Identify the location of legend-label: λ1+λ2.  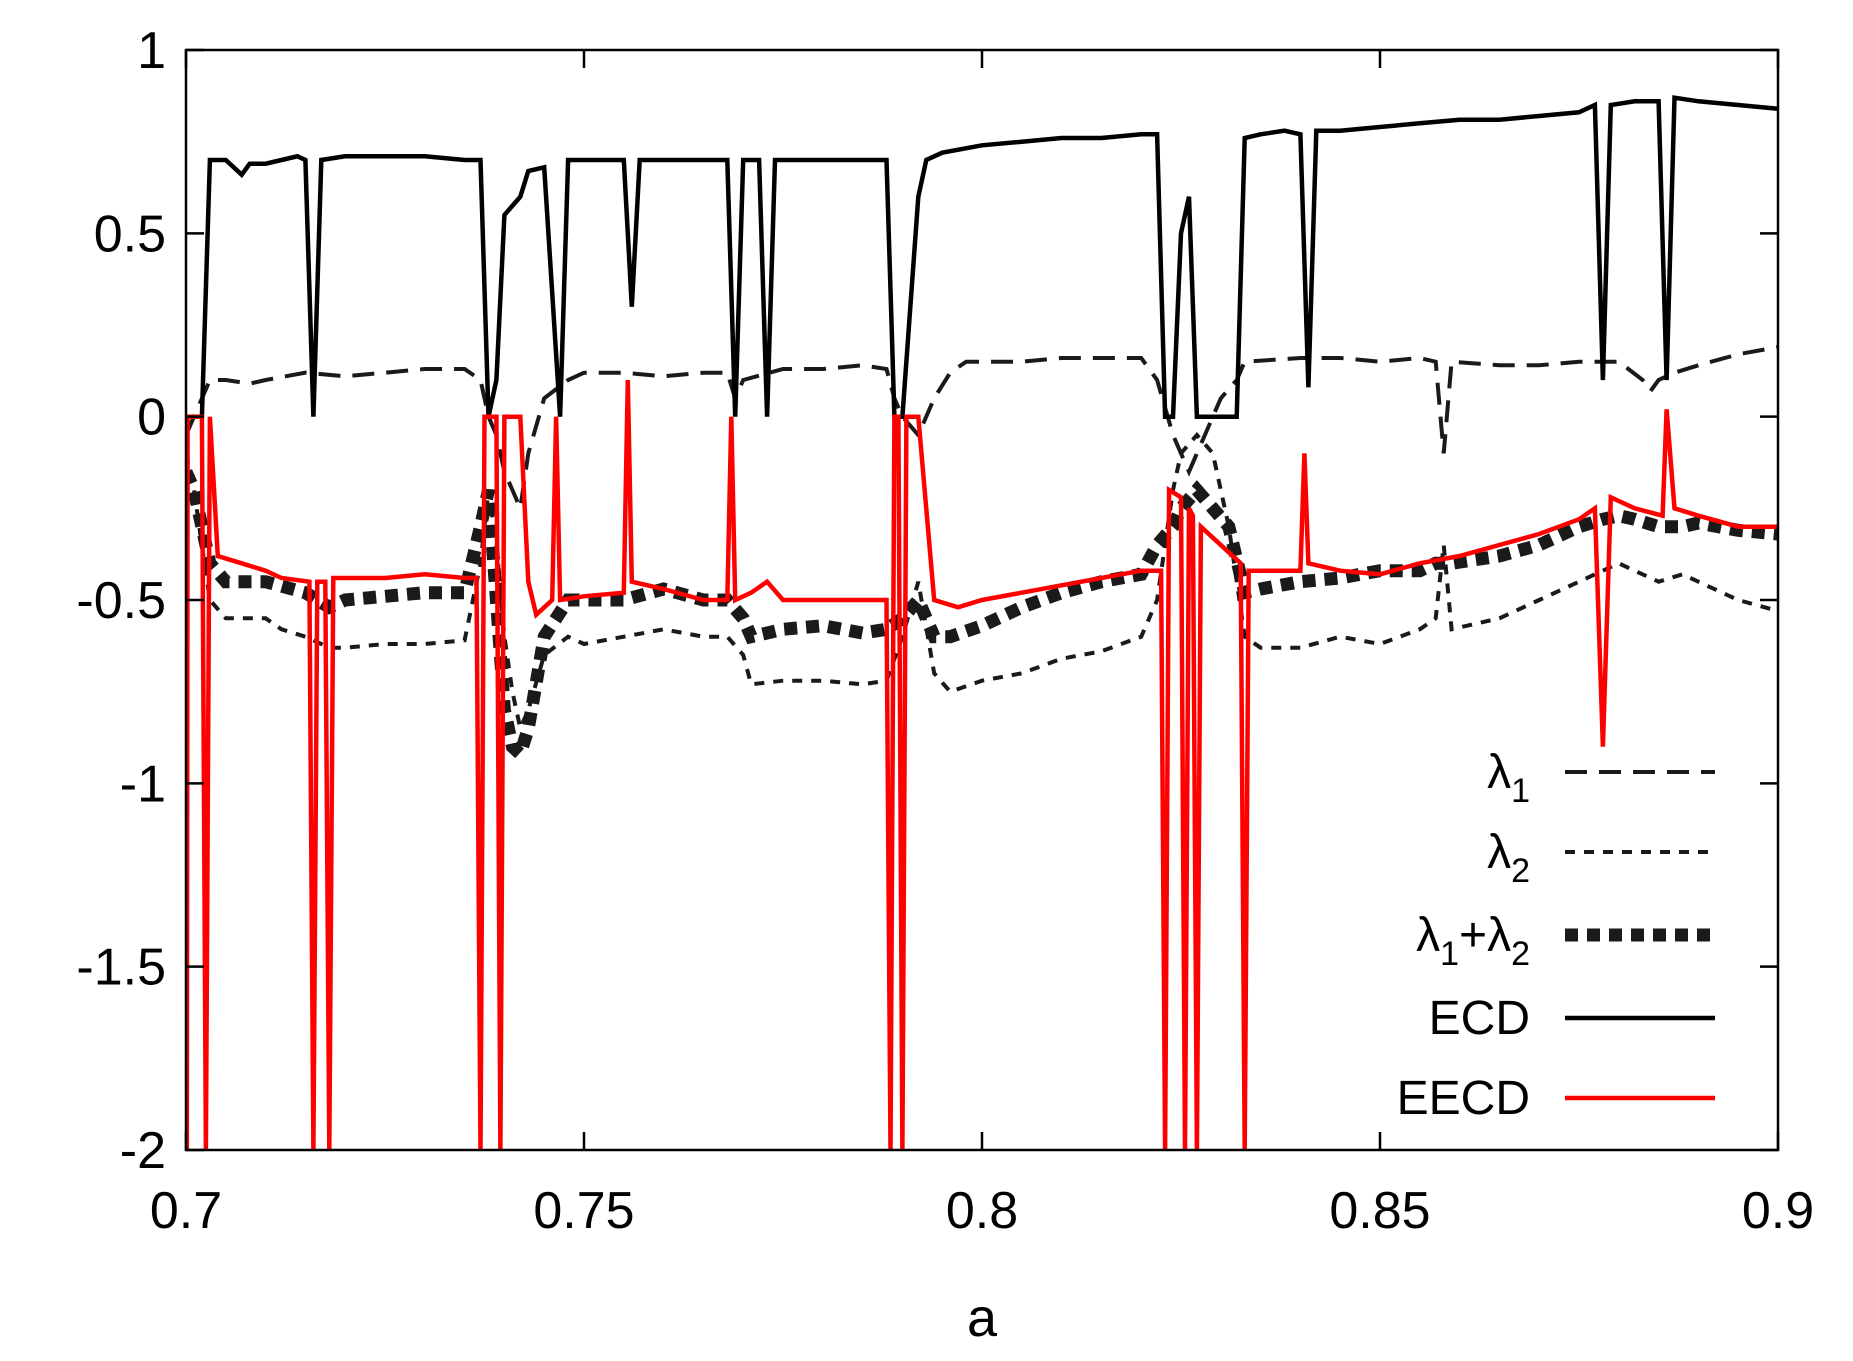
(1473, 941).